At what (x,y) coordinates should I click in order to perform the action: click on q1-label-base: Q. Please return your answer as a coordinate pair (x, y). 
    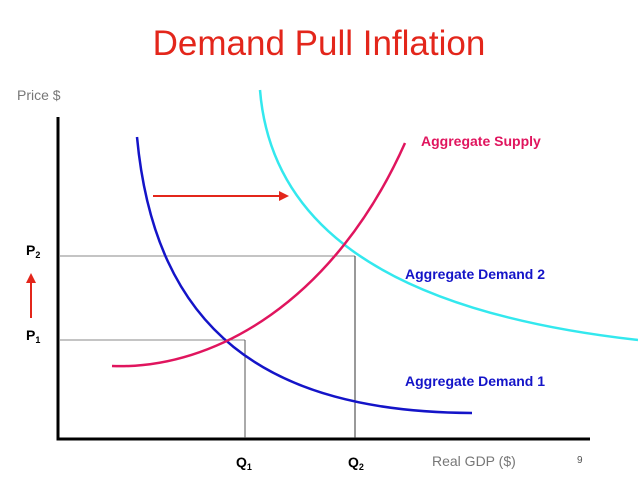
    Looking at the image, I should click on (241, 462).